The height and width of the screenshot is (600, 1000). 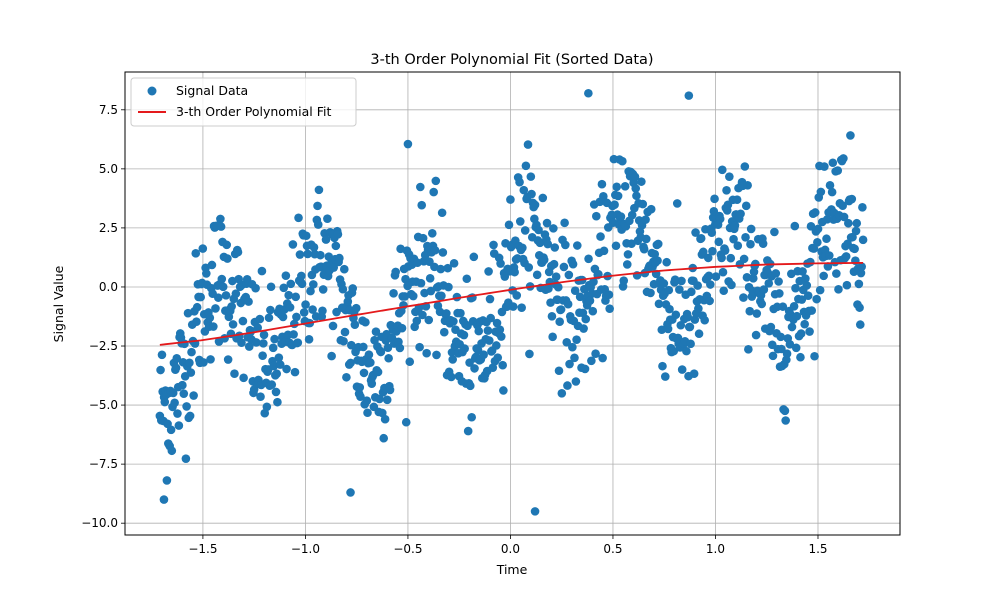 I want to click on fit-line, so click(x=511, y=303).